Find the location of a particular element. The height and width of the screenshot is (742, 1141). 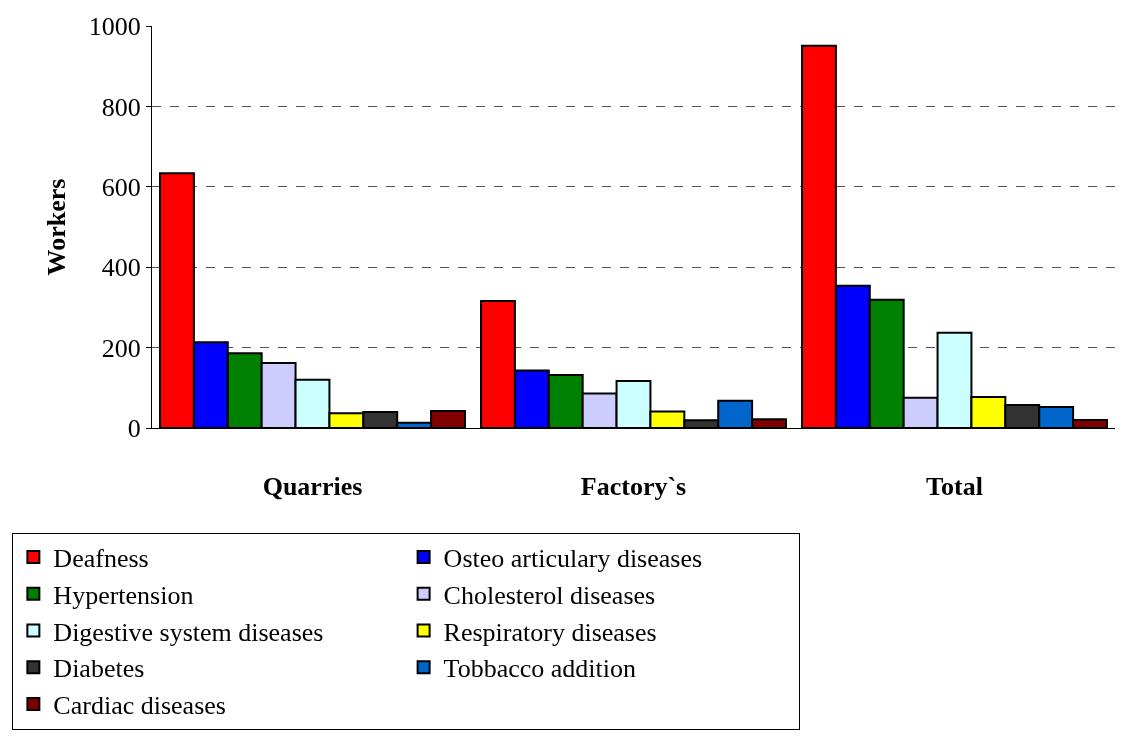

legend-label: Hypertension is located at coordinates (123, 595).